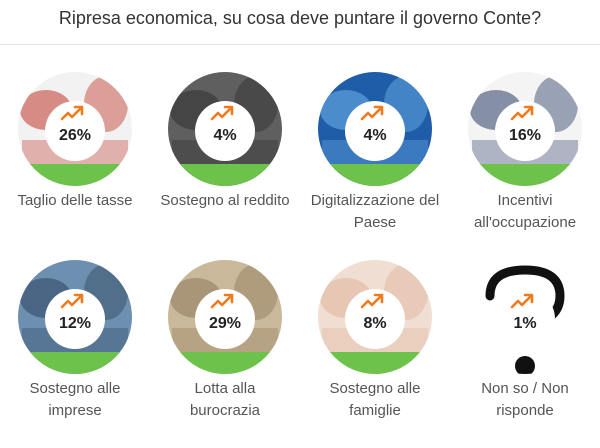  Describe the element at coordinates (375, 212) in the screenshot. I see `category-label: Digitalizzazione del Paese` at that location.